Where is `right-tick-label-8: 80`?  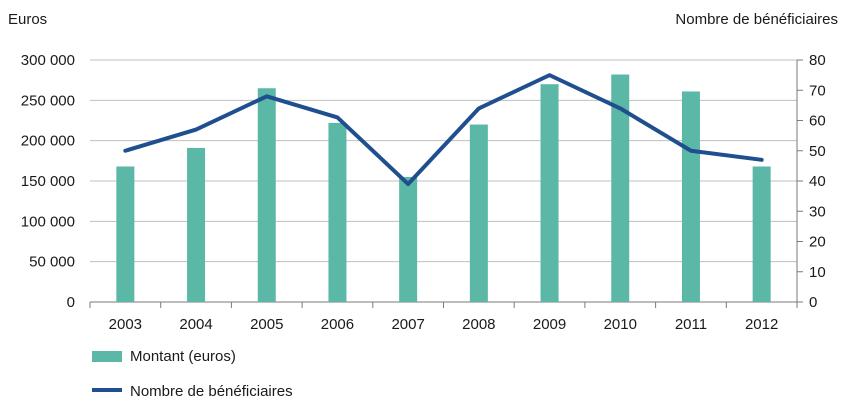 right-tick-label-8: 80 is located at coordinates (817, 60).